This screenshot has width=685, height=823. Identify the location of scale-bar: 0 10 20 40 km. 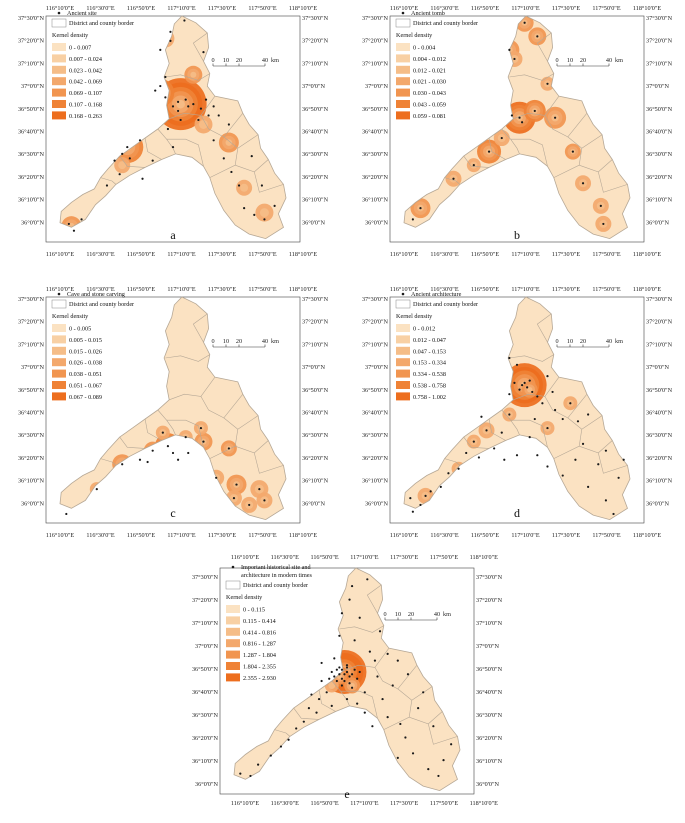
(589, 62).